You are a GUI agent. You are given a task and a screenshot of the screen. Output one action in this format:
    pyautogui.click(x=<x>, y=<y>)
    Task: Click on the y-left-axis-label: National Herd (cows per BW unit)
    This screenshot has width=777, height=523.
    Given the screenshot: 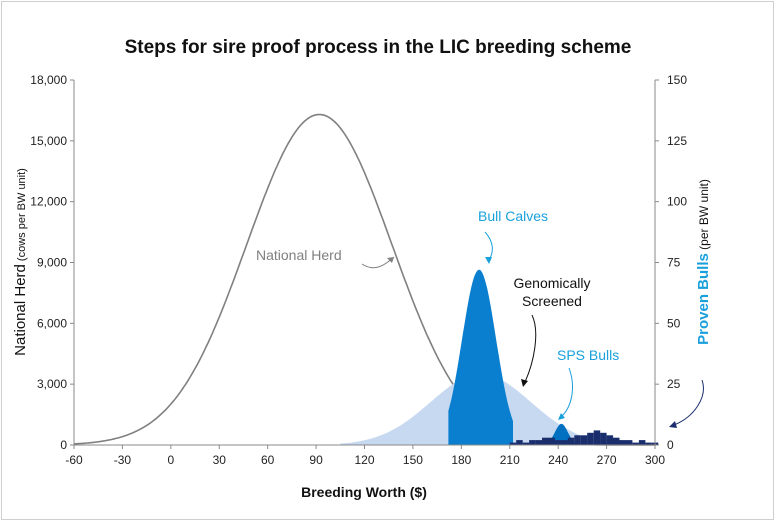 What is the action you would take?
    pyautogui.click(x=20, y=262)
    